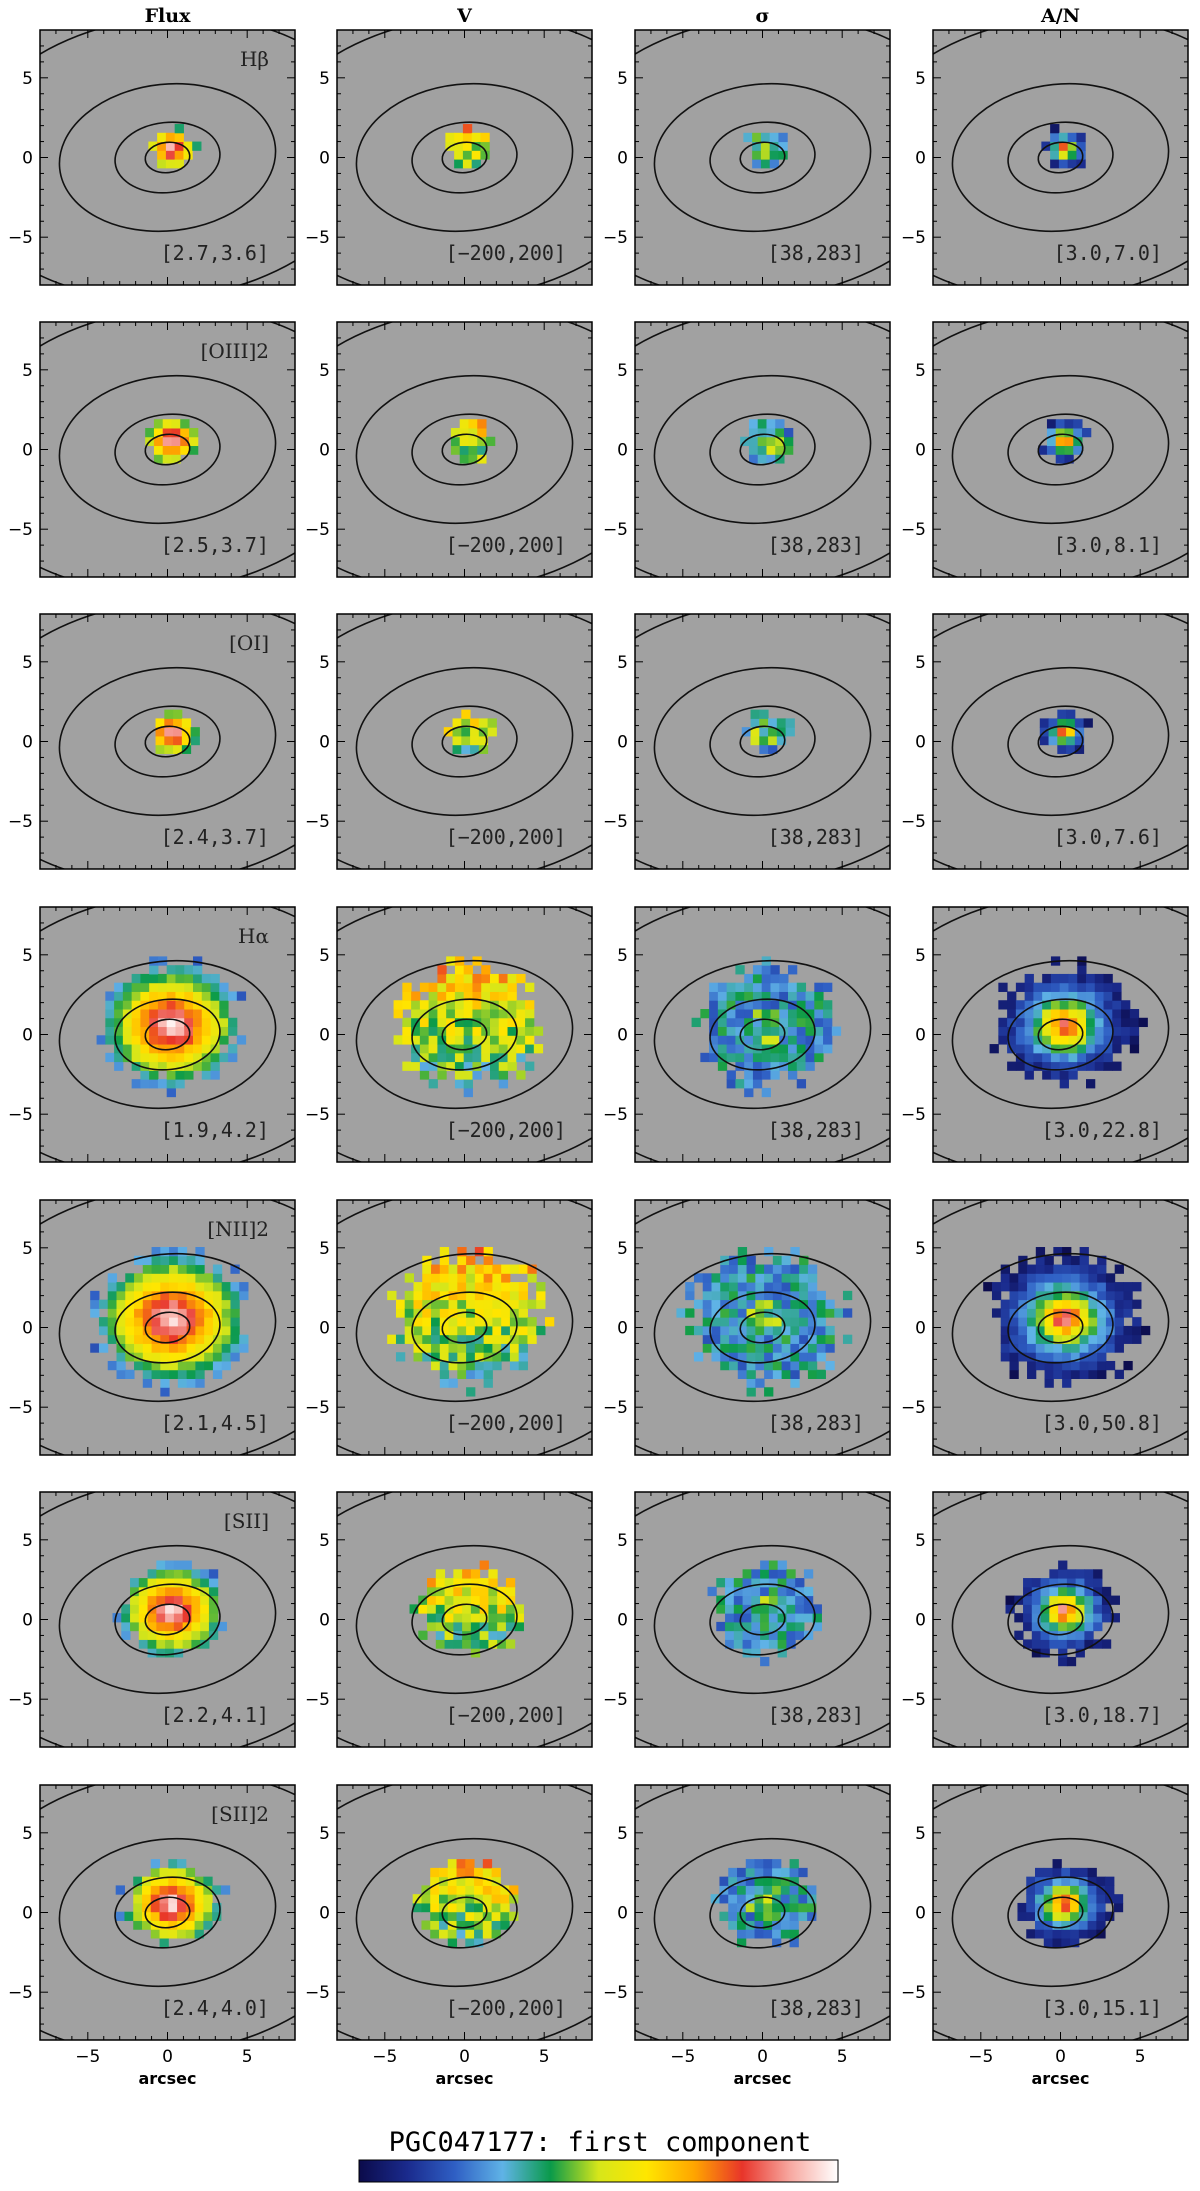 The height and width of the screenshot is (2191, 1200). What do you see at coordinates (1102, 1423) in the screenshot?
I see `range-label: [3.0,50.8]` at bounding box center [1102, 1423].